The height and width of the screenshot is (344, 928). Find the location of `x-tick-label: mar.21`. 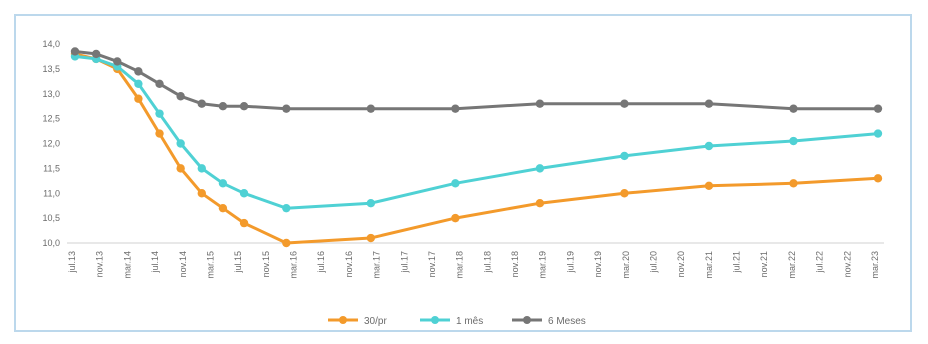

x-tick-label: mar.21 is located at coordinates (709, 265).